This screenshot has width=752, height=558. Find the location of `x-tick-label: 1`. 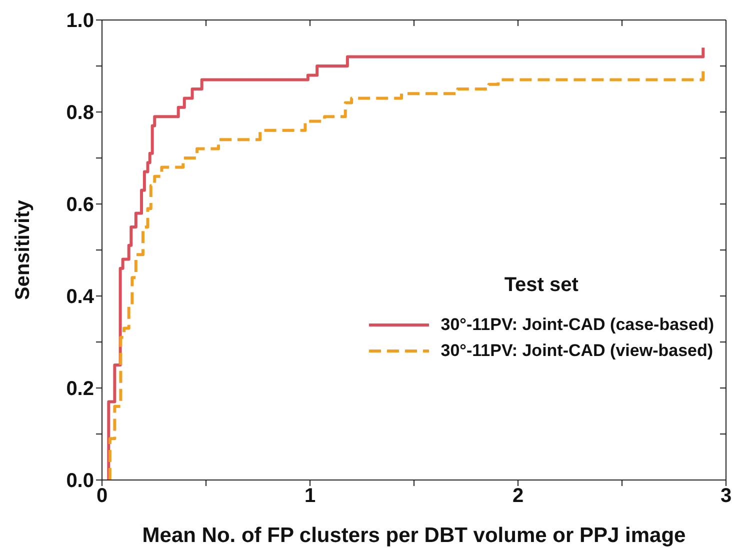

x-tick-label: 1 is located at coordinates (310, 496).